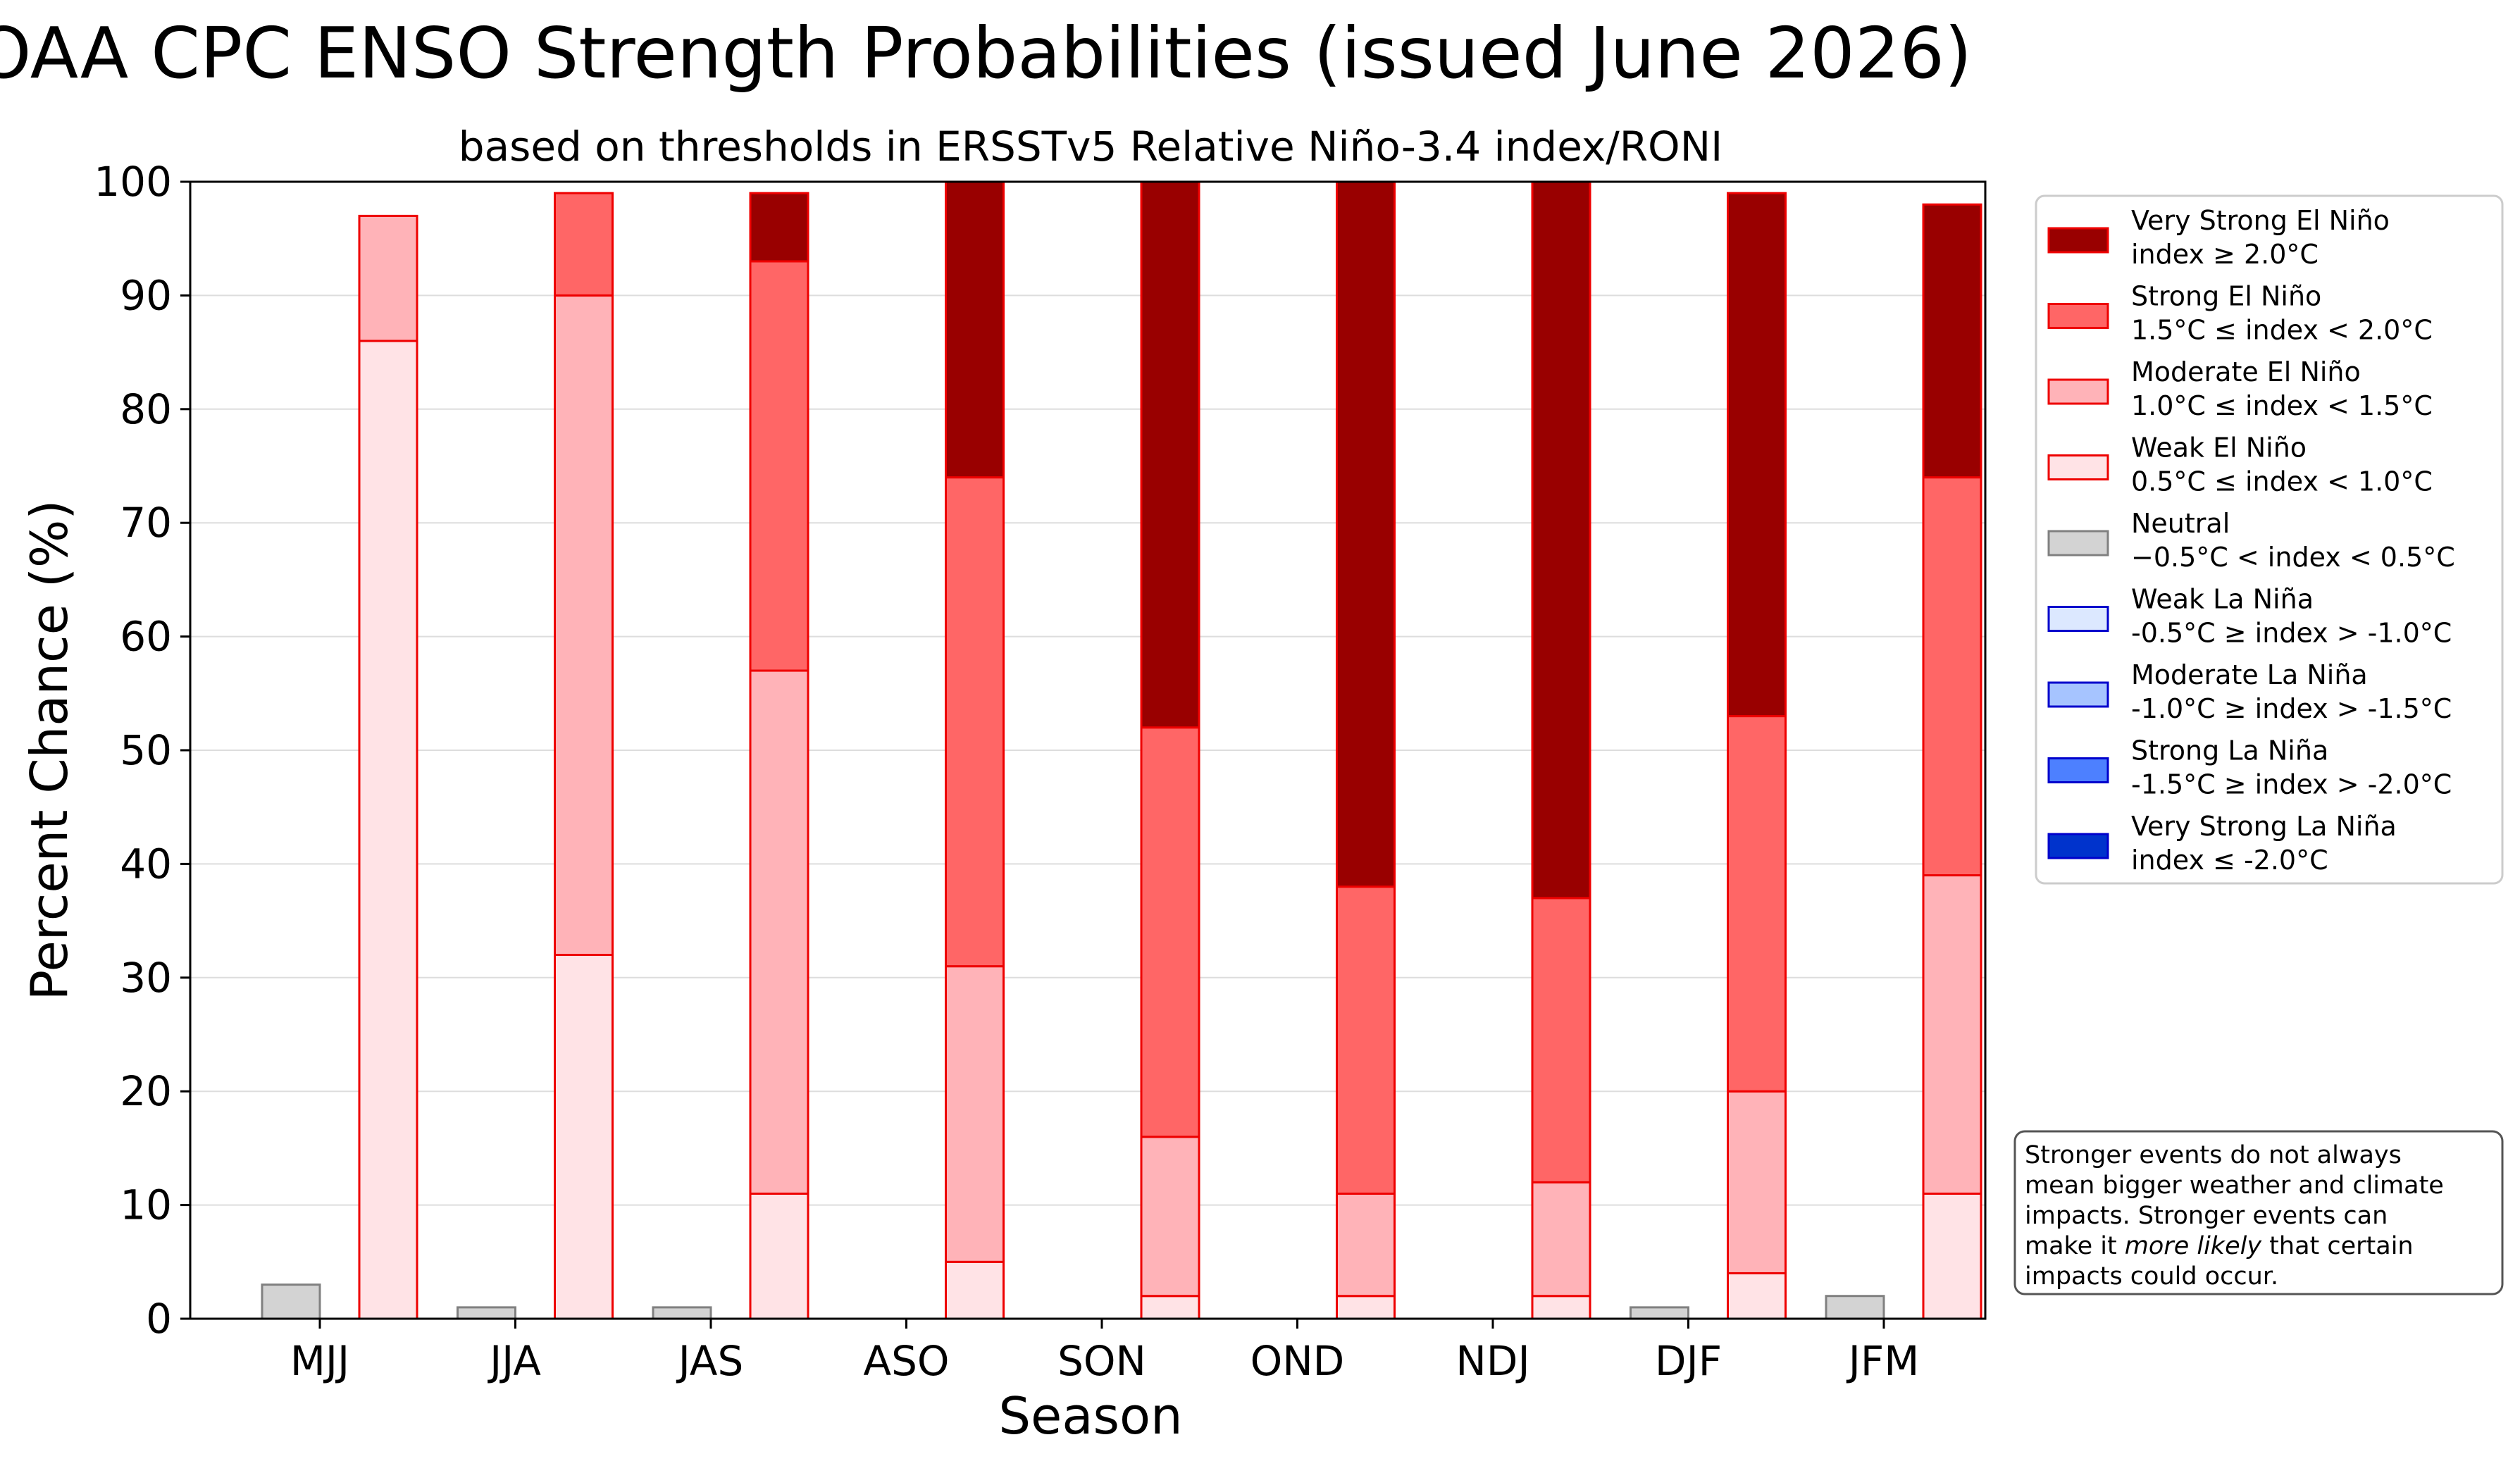 Image resolution: width=2520 pixels, height=1473 pixels. What do you see at coordinates (1561, 1040) in the screenshot?
I see `bar-strong-el-nino-ndj` at bounding box center [1561, 1040].